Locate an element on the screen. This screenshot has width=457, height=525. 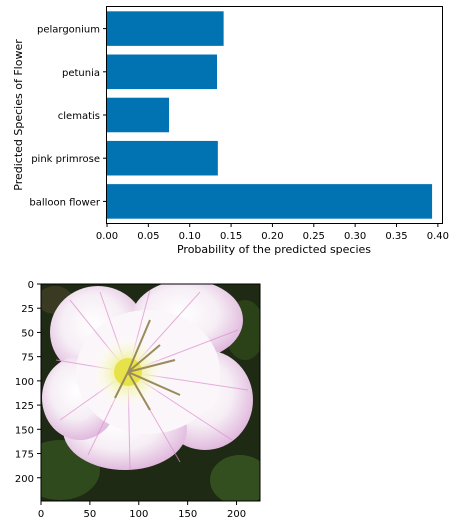
image-y-tick-label: 100 is located at coordinates (24, 382).